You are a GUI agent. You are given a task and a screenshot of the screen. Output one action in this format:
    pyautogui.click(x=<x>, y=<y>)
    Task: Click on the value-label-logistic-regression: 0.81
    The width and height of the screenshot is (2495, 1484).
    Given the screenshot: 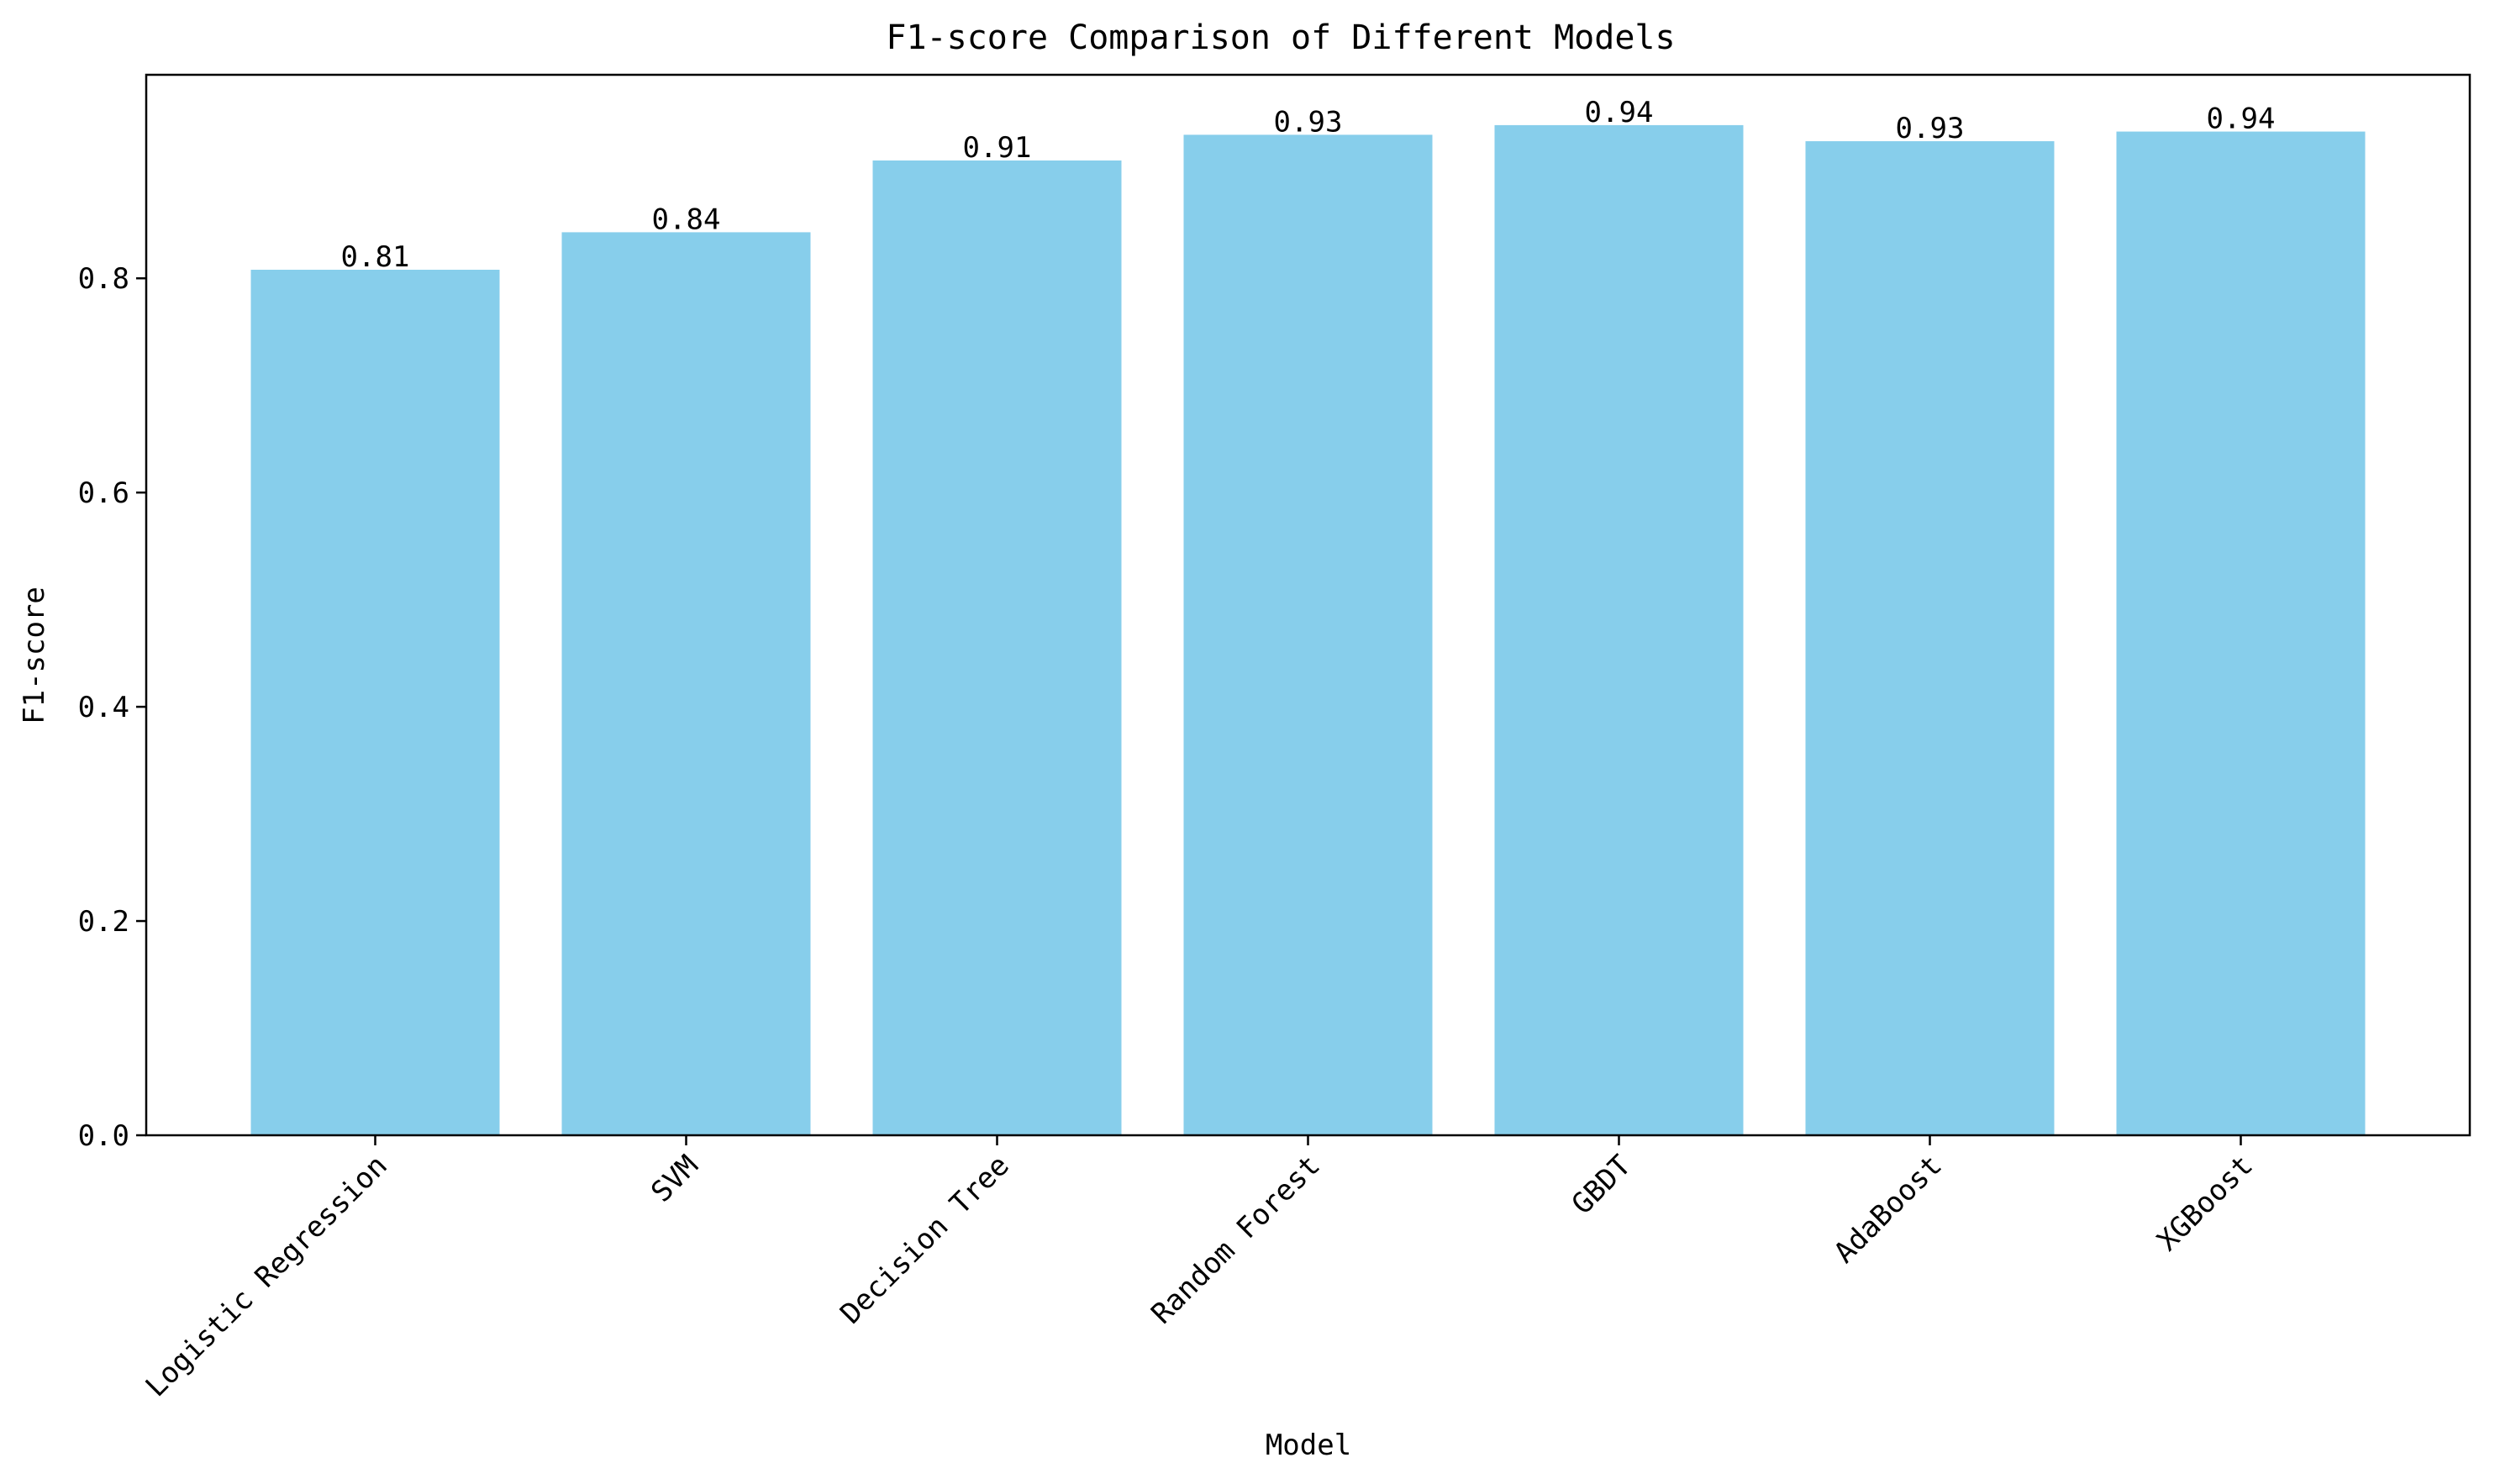 What is the action you would take?
    pyautogui.click(x=376, y=257)
    